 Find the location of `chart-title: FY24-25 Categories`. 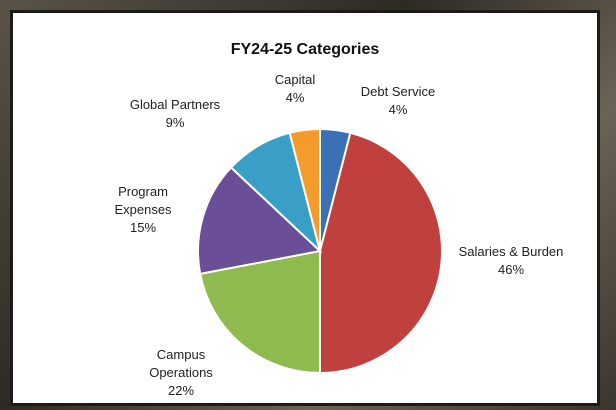

chart-title: FY24-25 Categories is located at coordinates (305, 49).